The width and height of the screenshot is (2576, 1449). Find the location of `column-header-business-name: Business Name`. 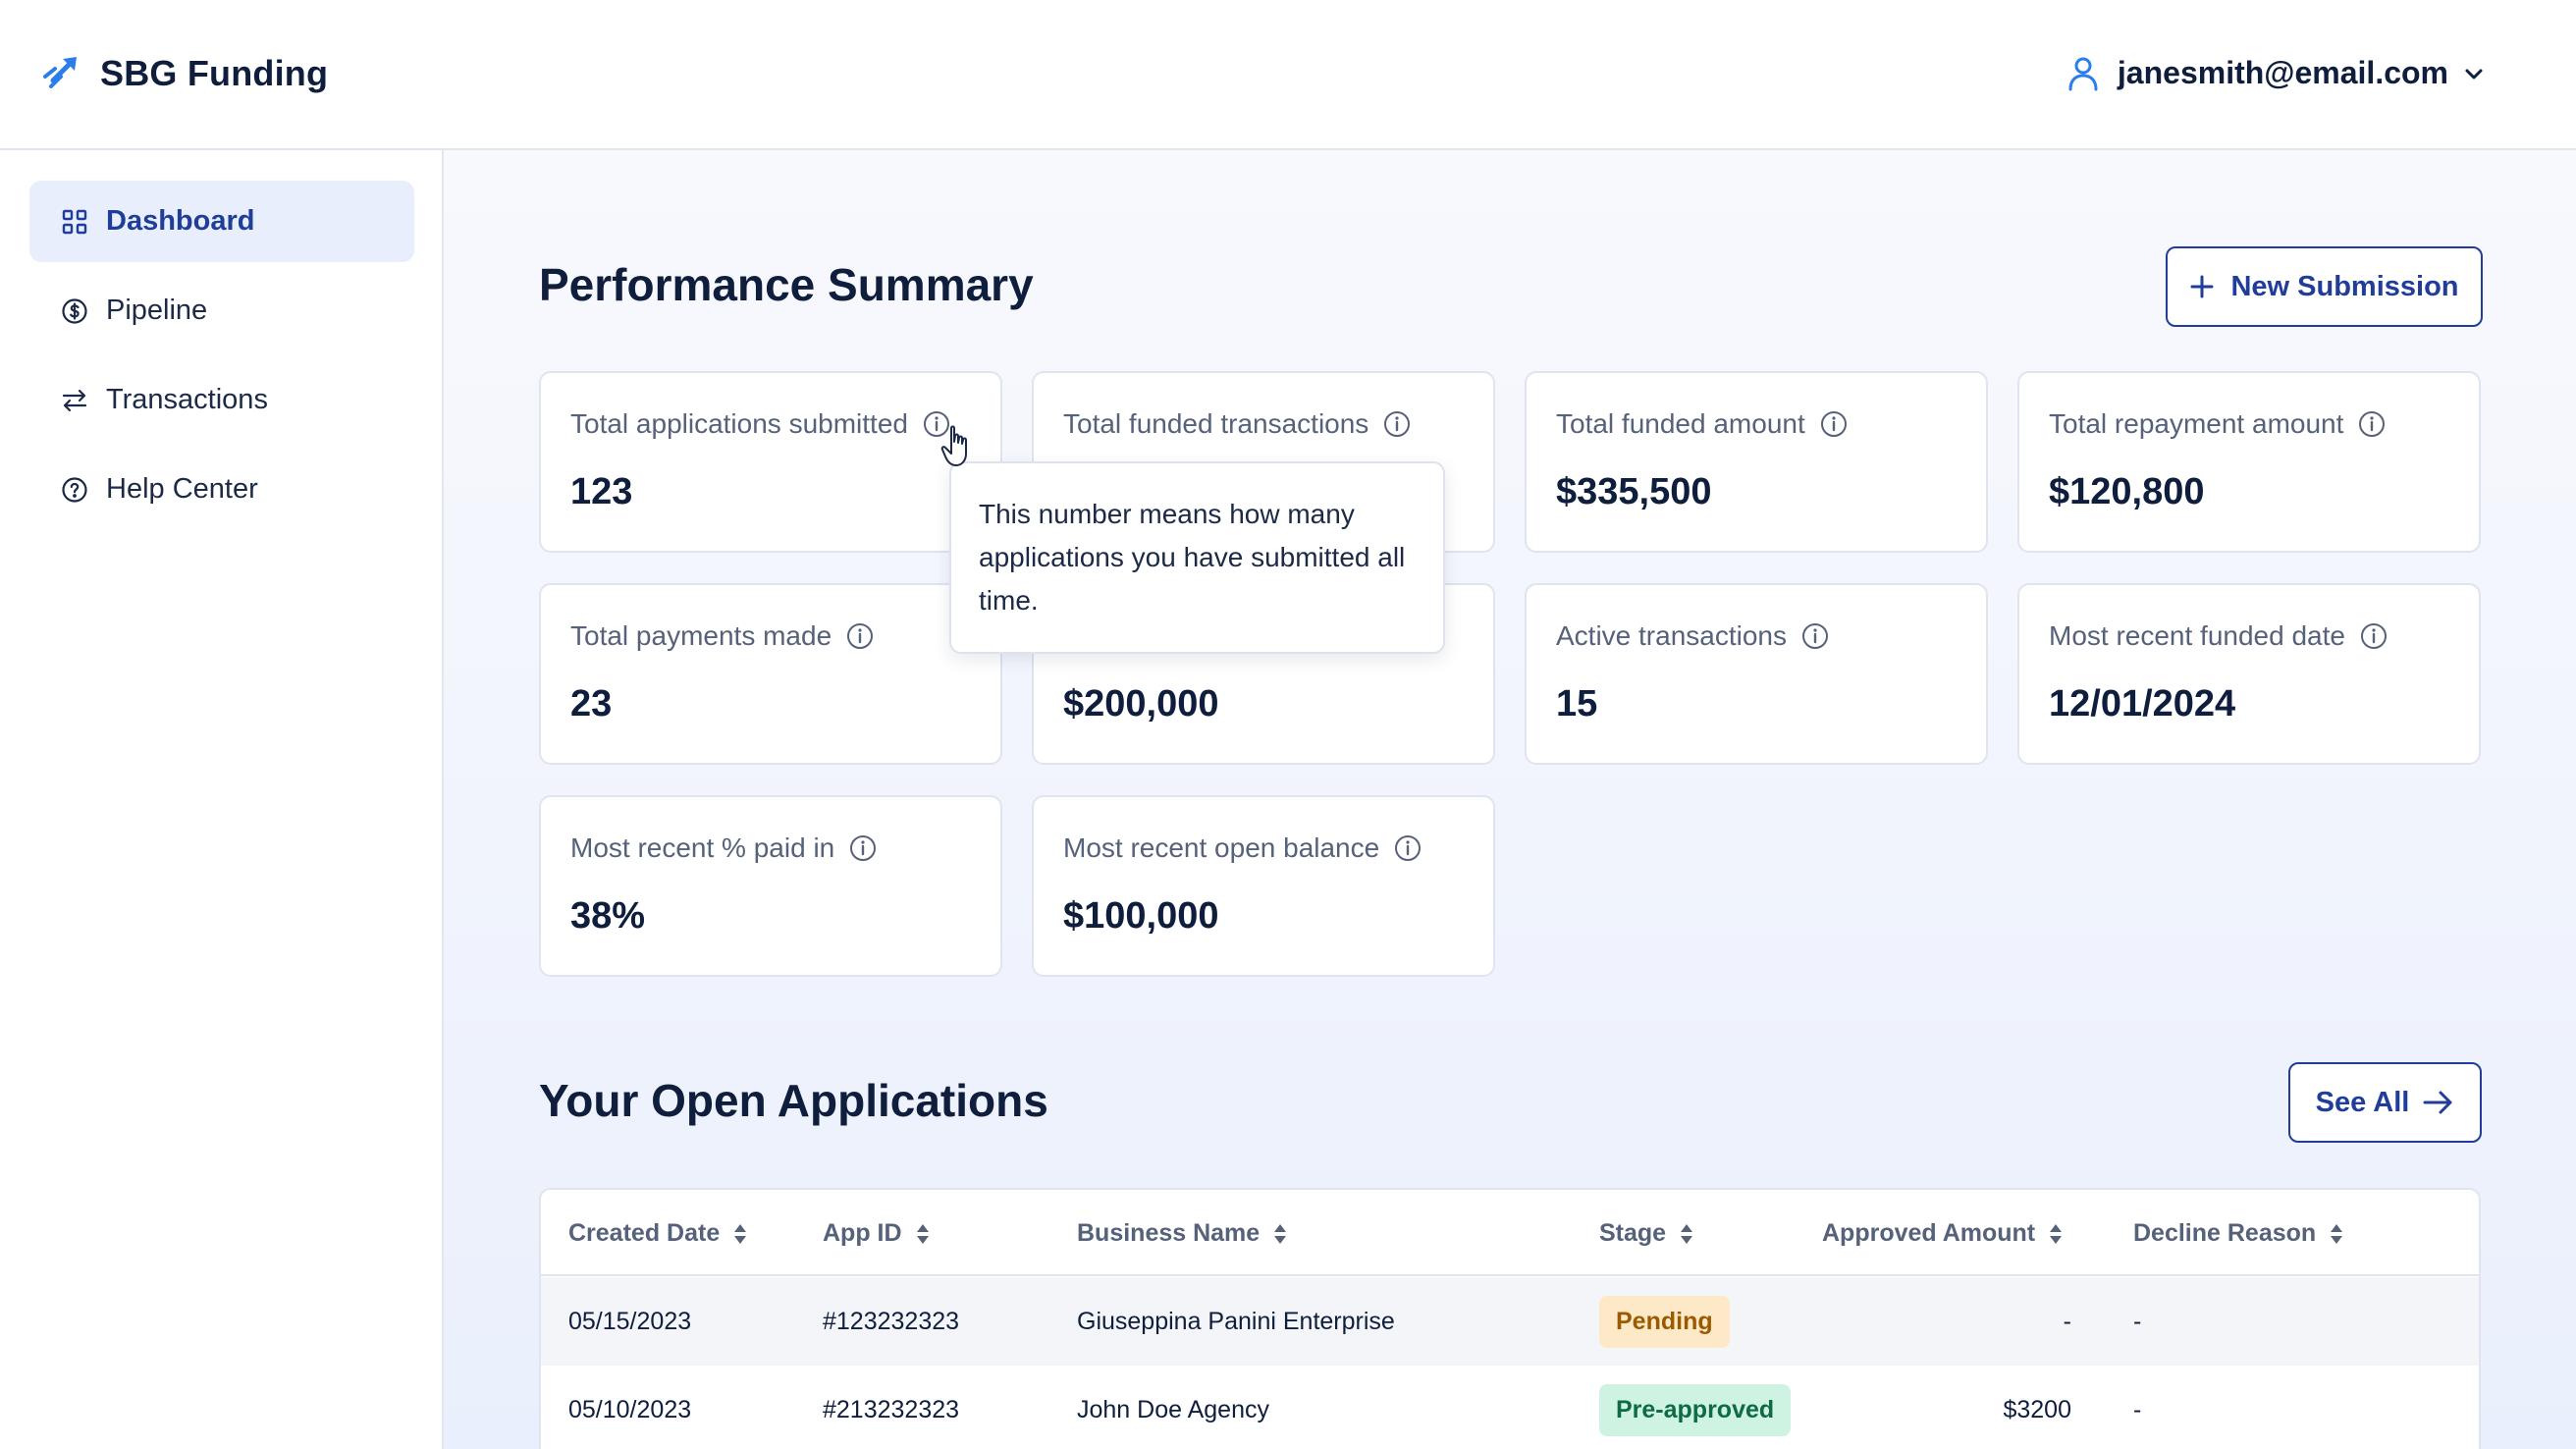

column-header-business-name: Business Name is located at coordinates (1182, 1233).